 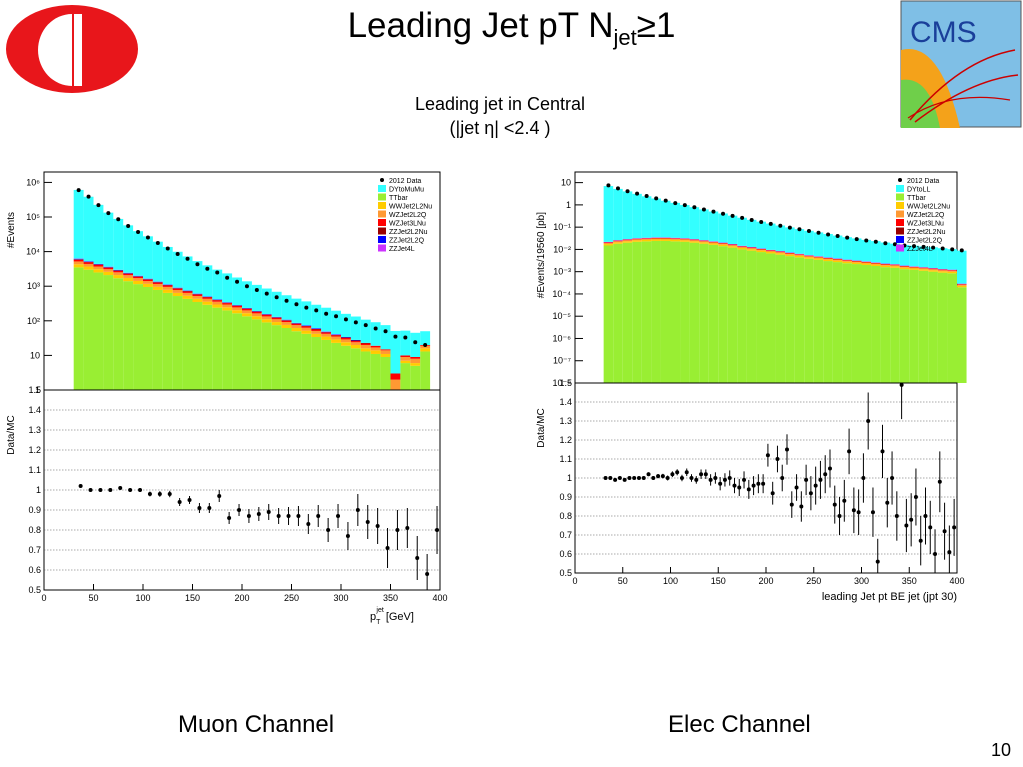 I want to click on elec-legend-label-5: WZJet3LNu, so click(x=925, y=224).